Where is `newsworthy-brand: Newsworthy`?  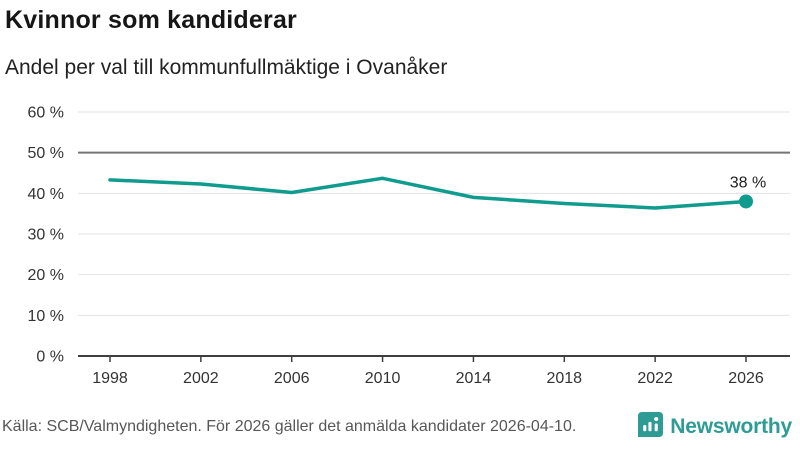 newsworthy-brand: Newsworthy is located at coordinates (715, 427).